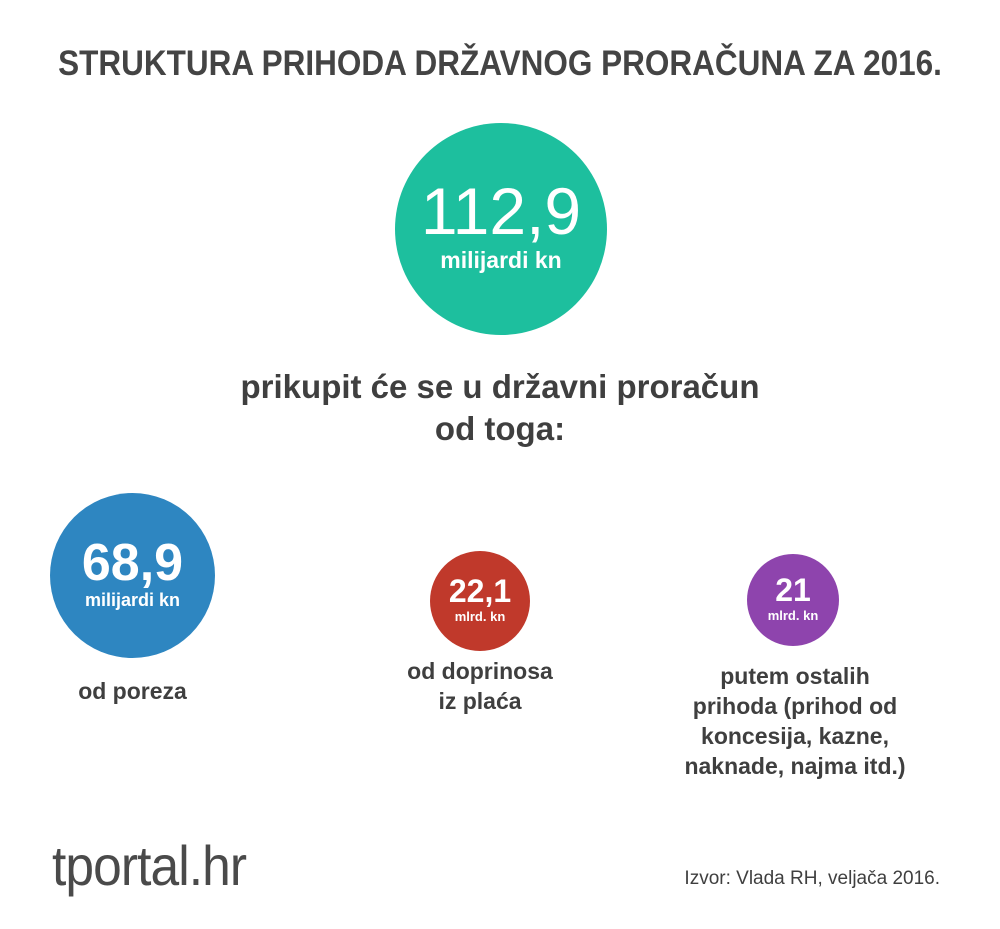 The width and height of the screenshot is (1000, 929). I want to click on total-revenue-unit: milijardi kn, so click(501, 260).